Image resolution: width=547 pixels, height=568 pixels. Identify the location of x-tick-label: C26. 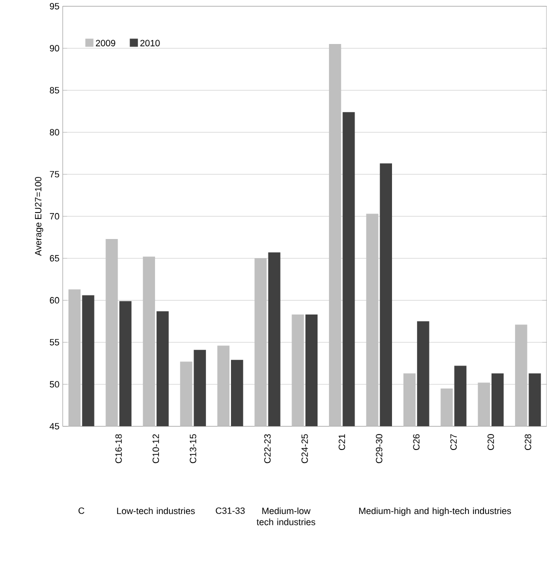
(416, 442).